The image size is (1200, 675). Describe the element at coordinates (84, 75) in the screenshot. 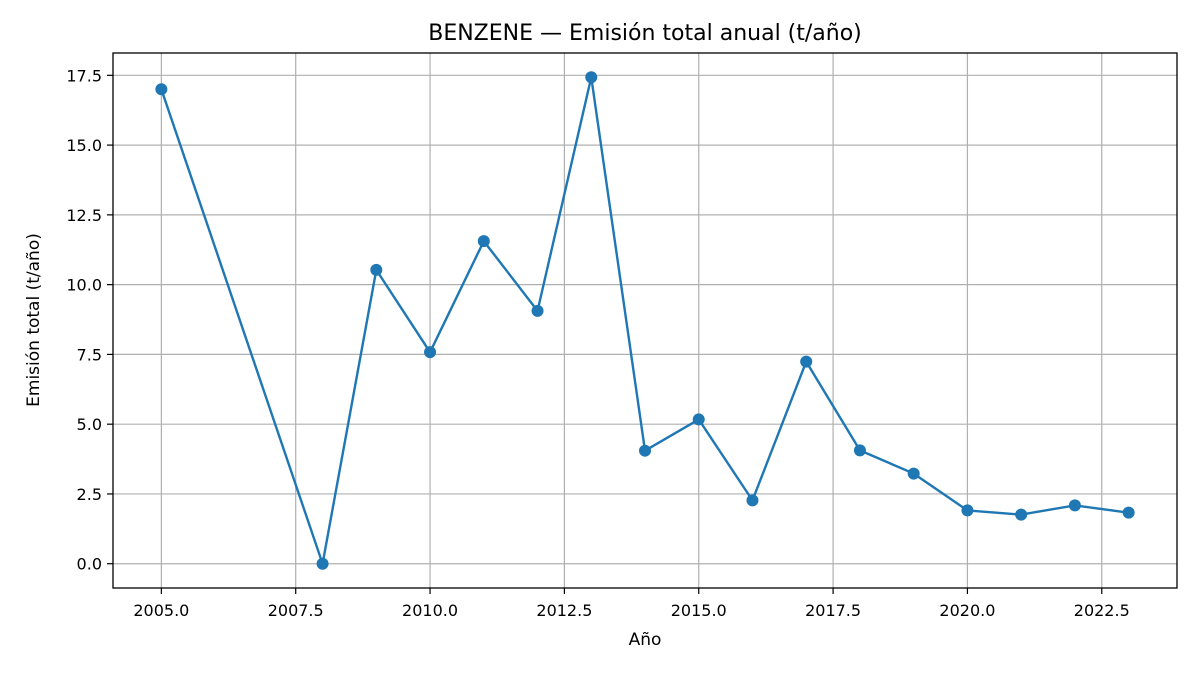

I see `y-tick-label: 17.5` at that location.